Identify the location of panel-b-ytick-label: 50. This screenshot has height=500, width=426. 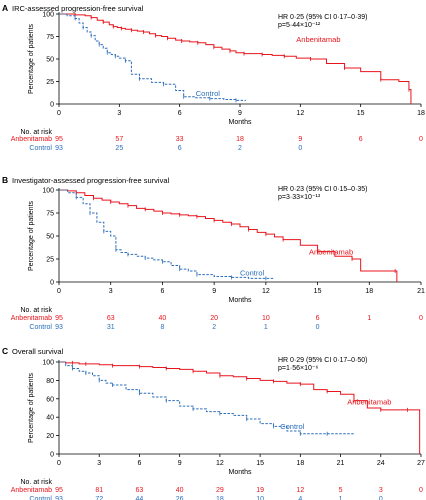
(50, 237).